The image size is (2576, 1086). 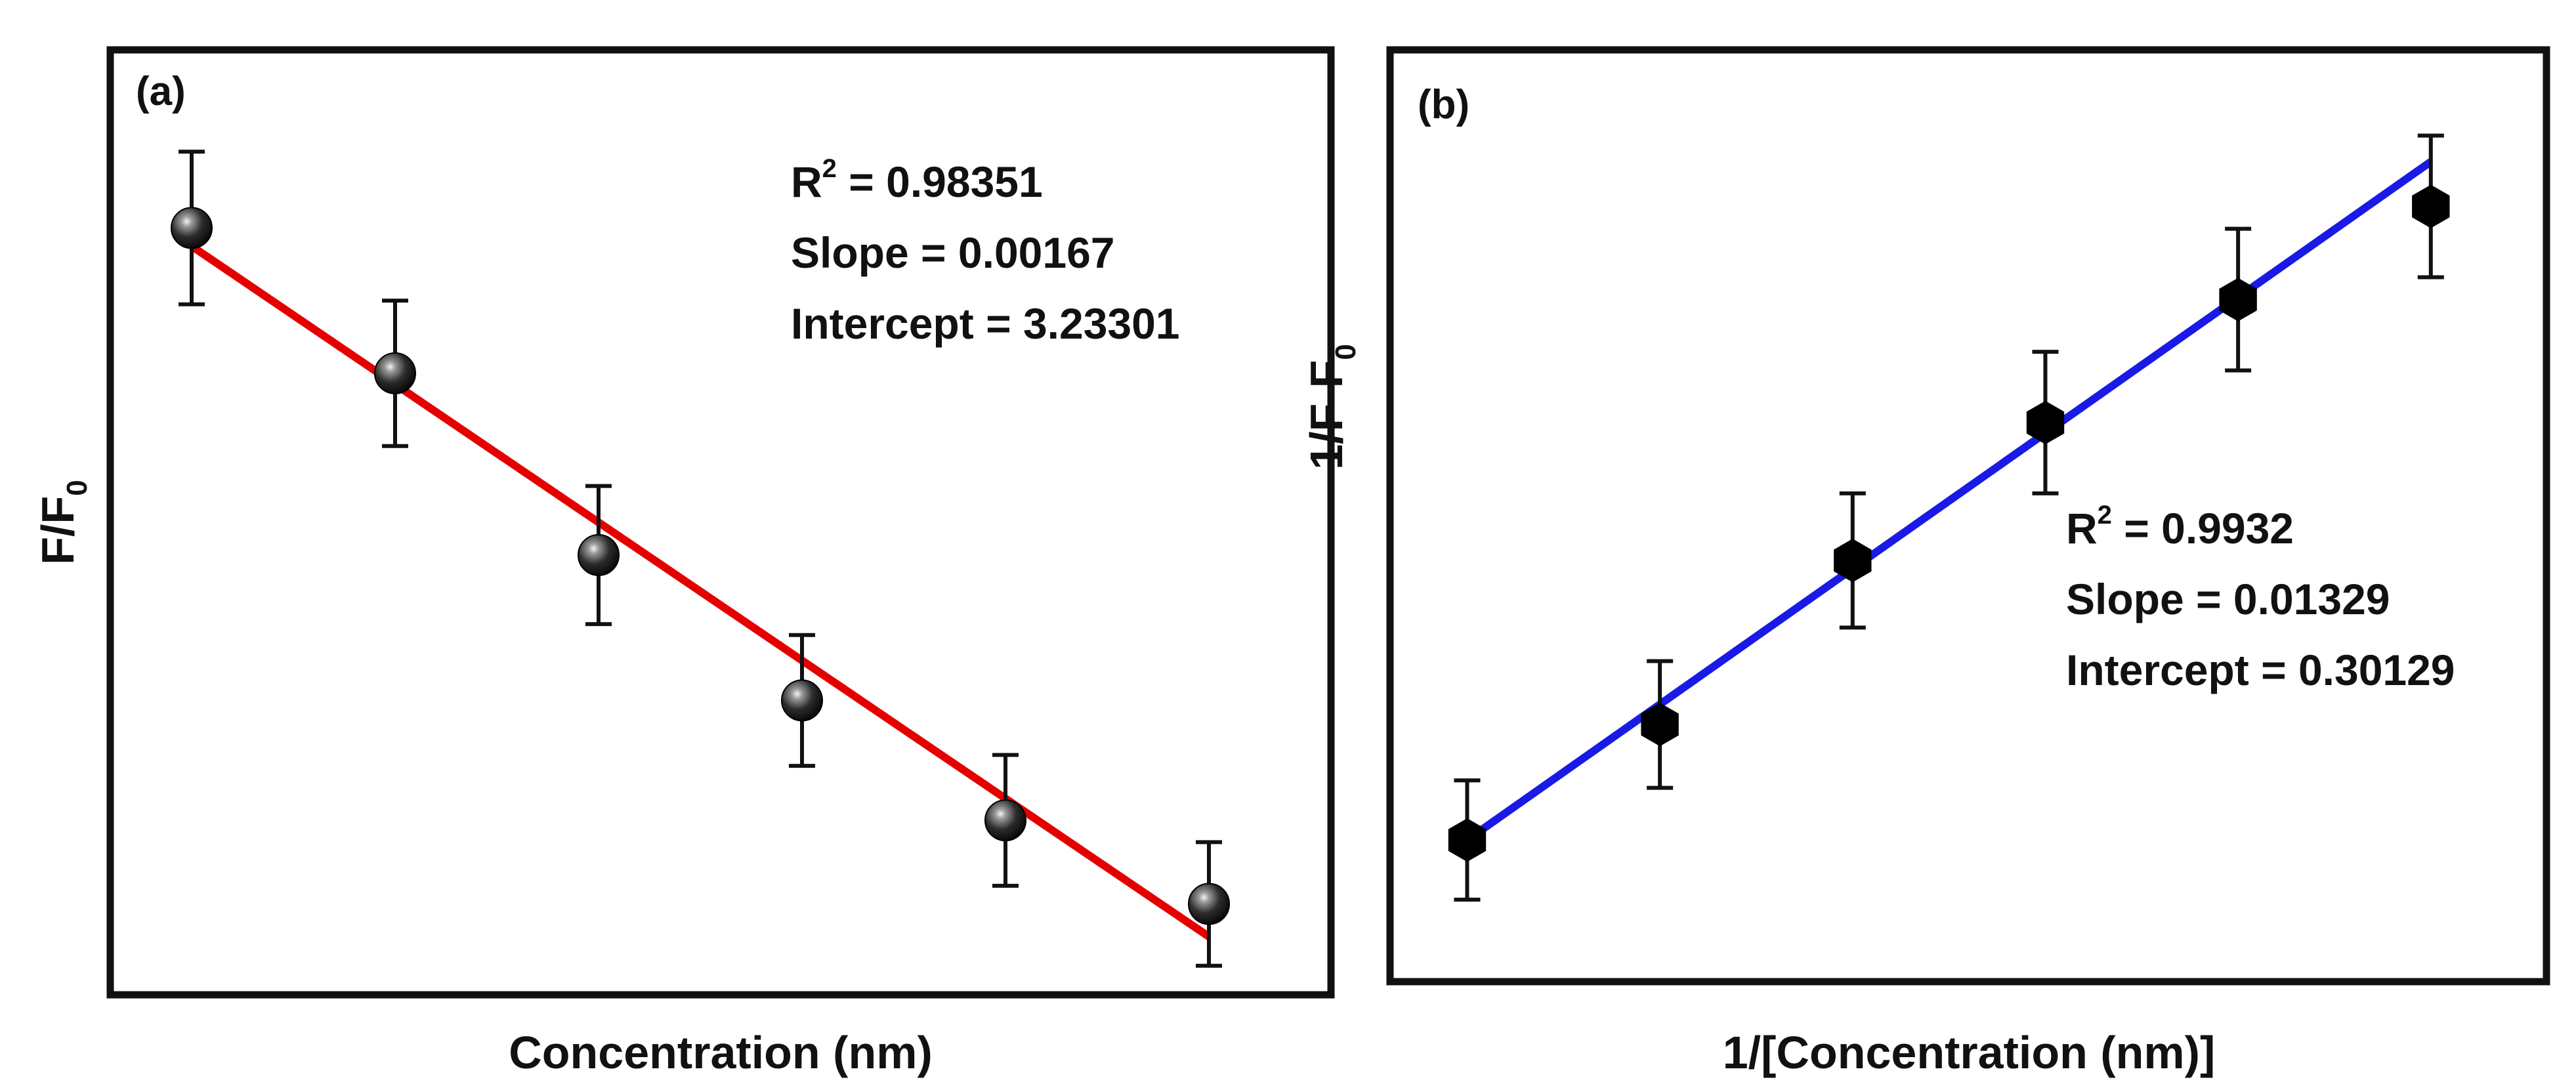 I want to click on r-squared-a: R2 = 0.98351, so click(x=917, y=180).